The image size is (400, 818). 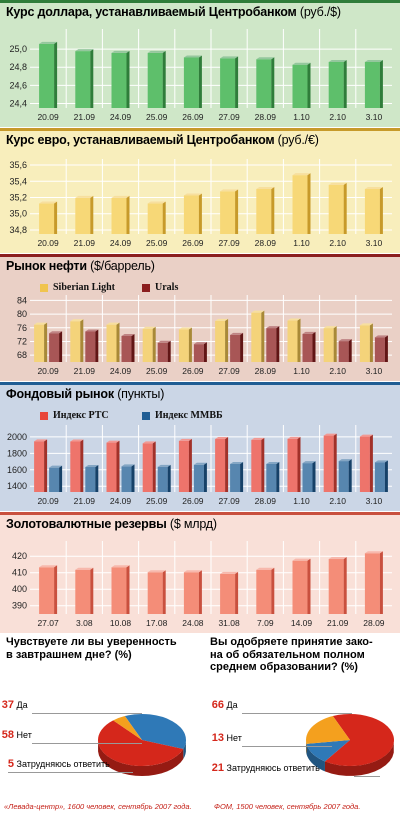 What do you see at coordinates (167, 287) in the screenshot?
I see `legend-label: Urals` at bounding box center [167, 287].